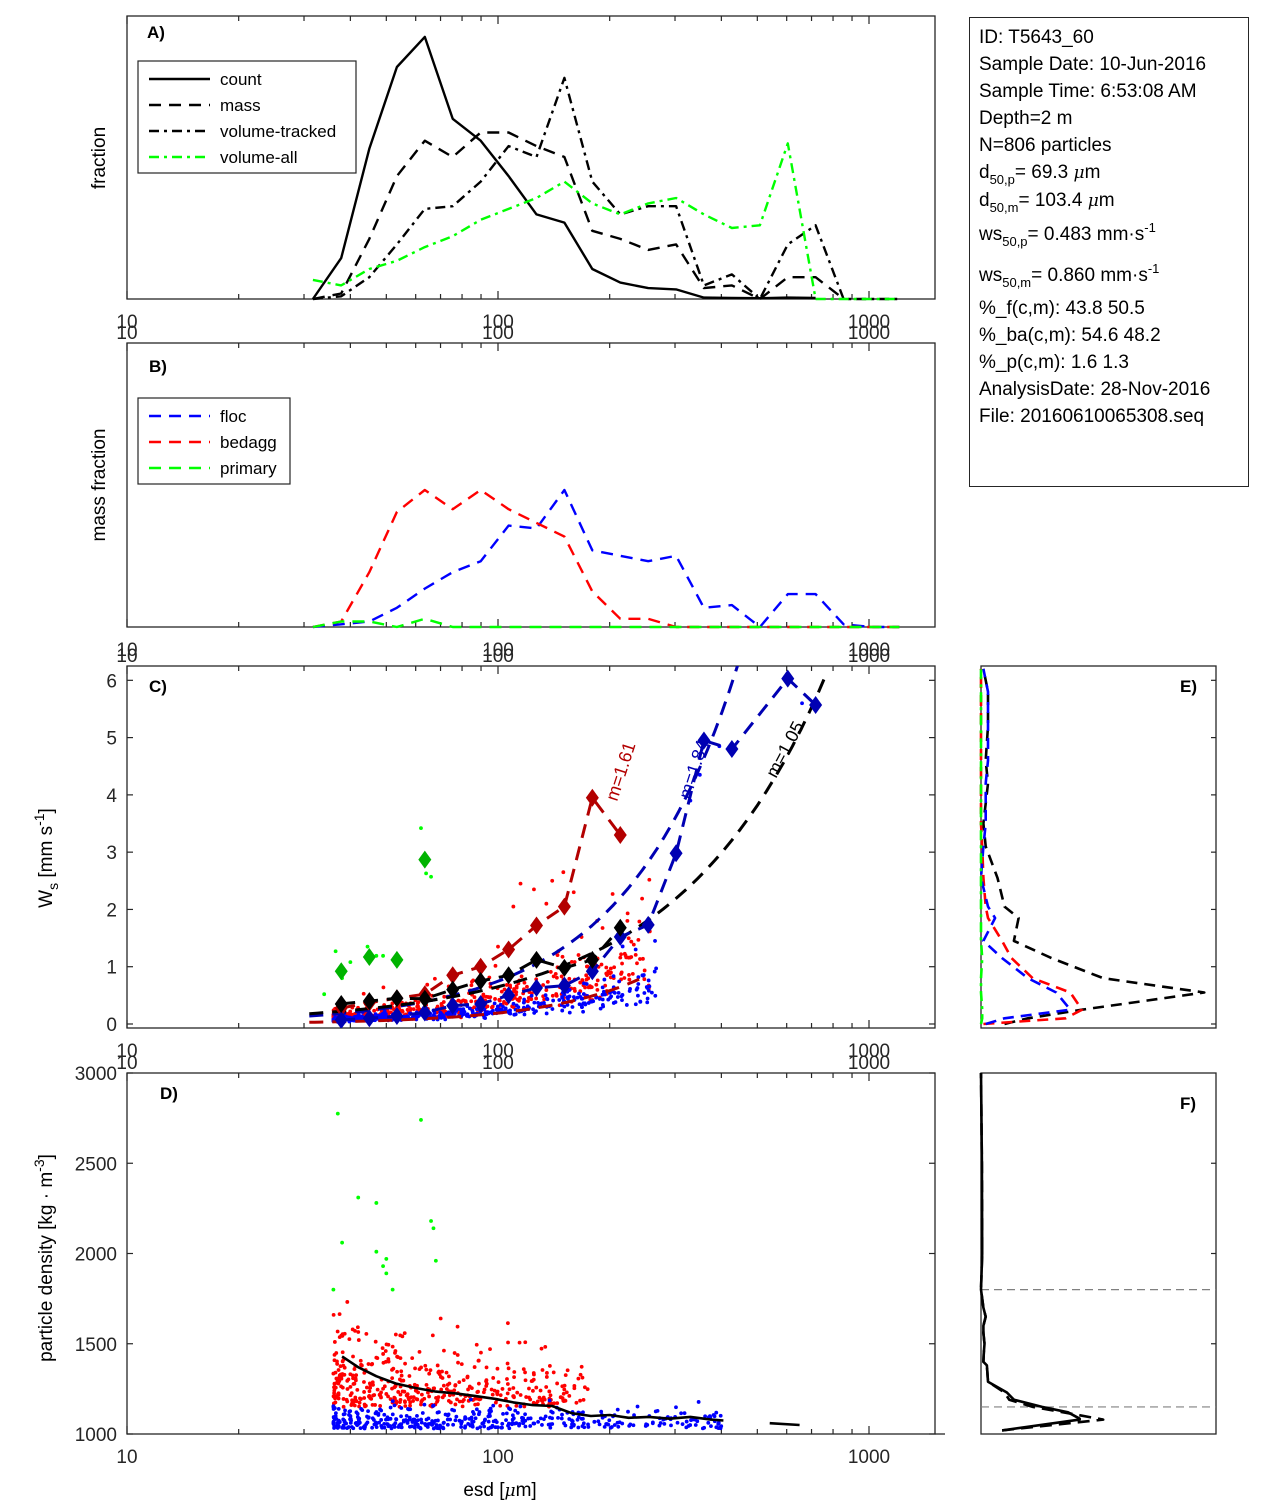 This screenshot has height=1511, width=1270. What do you see at coordinates (46, 858) in the screenshot?
I see `y-axis-label: Ws [mm s-1]` at bounding box center [46, 858].